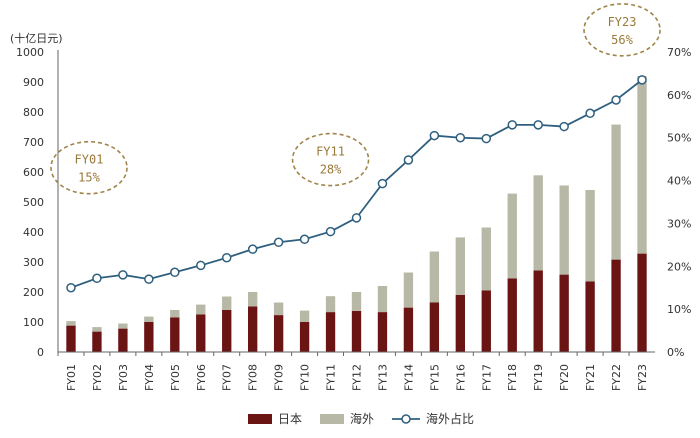  I want to click on left-tick-label: 100, so click(33, 322).